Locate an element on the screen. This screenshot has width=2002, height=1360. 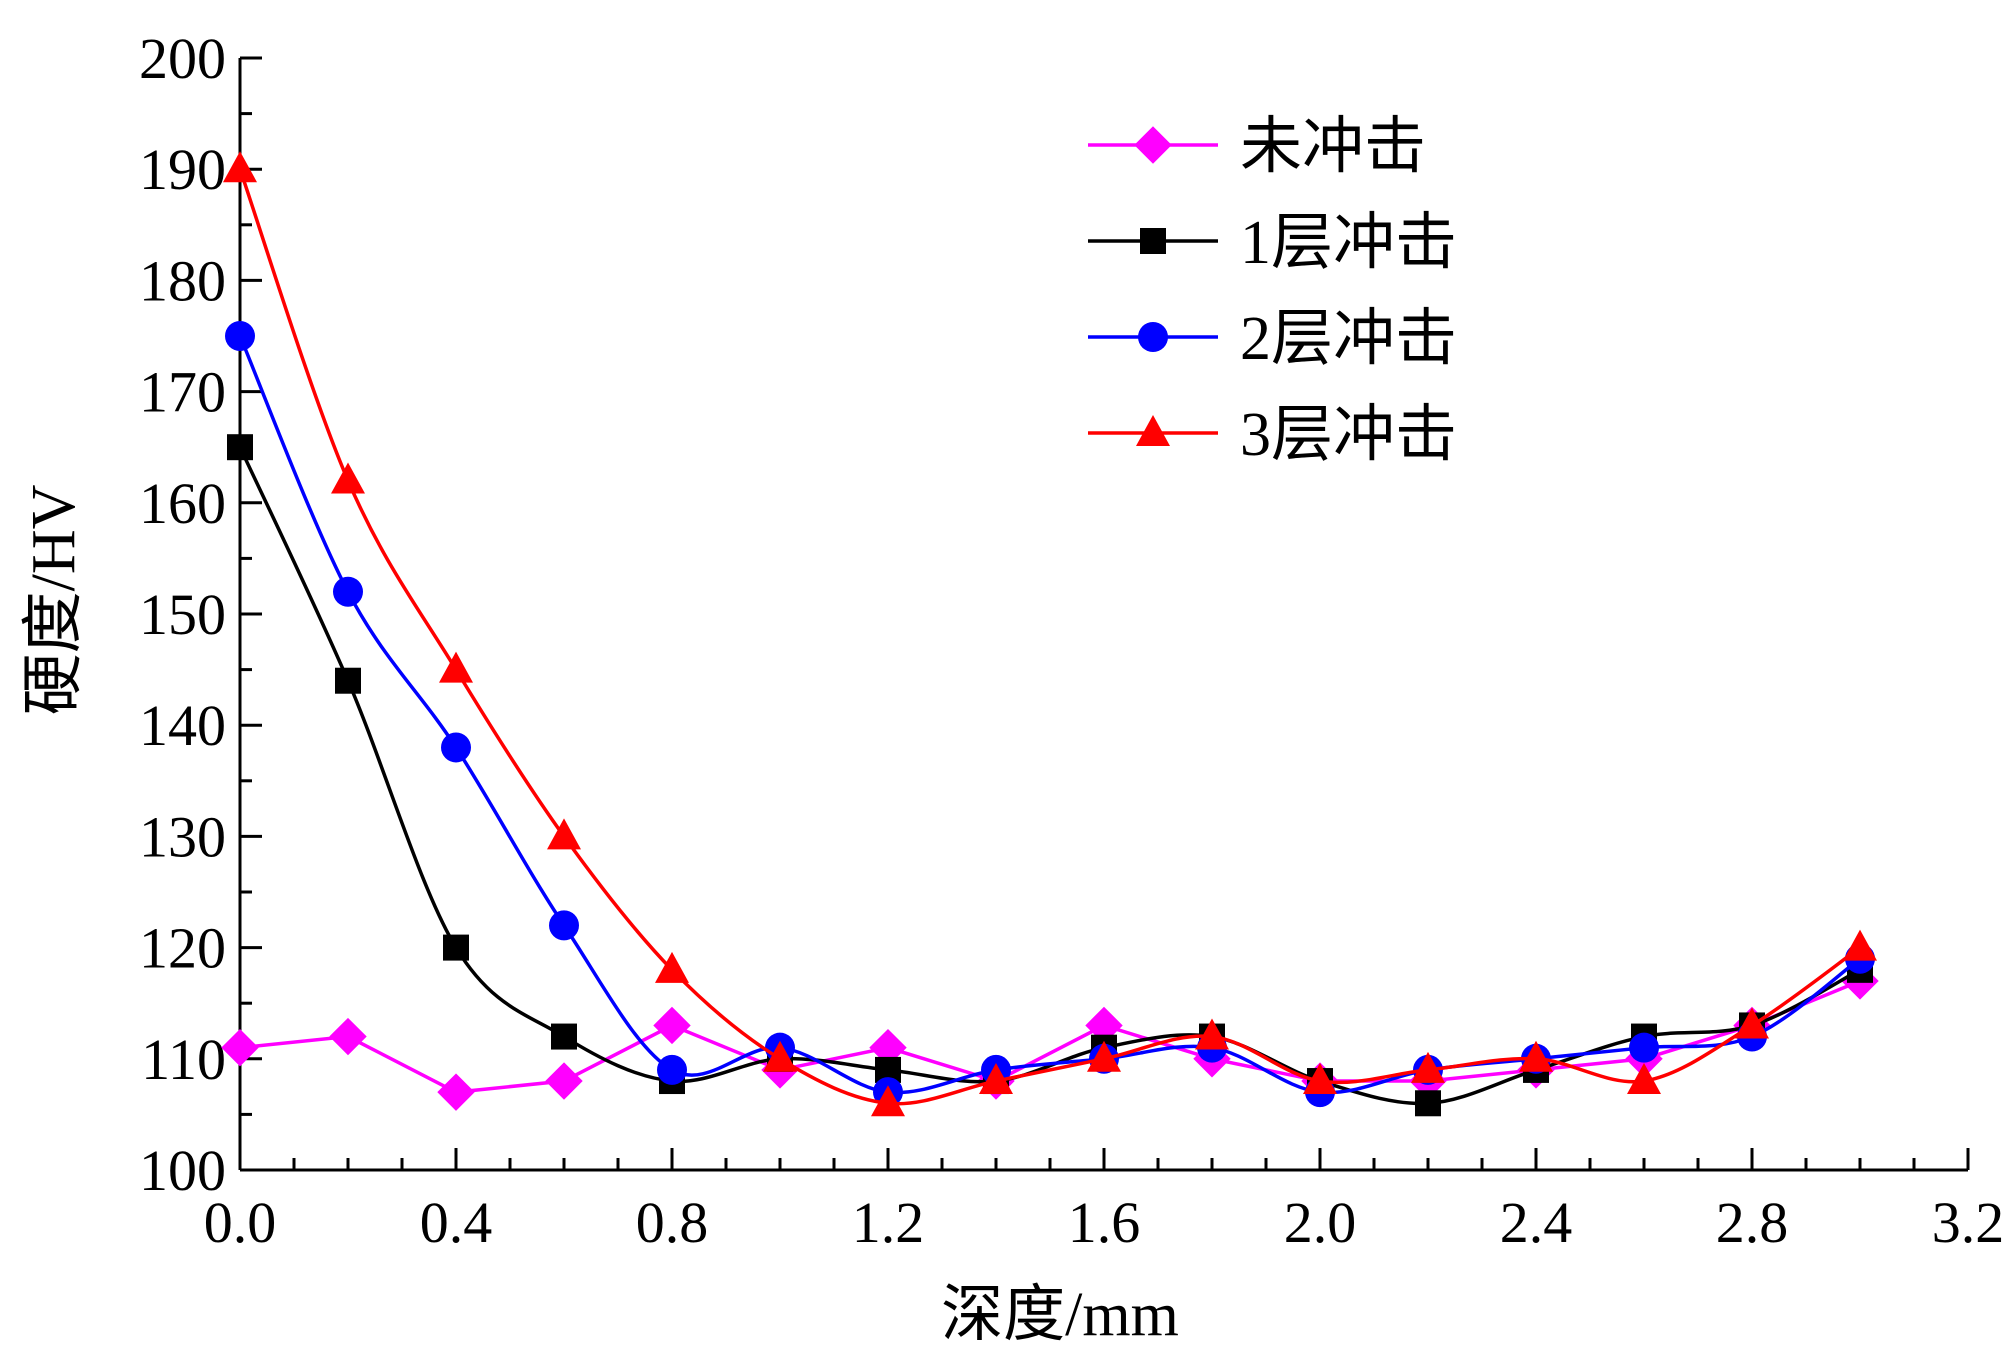
x-tick-label: 3.2 is located at coordinates (1967, 1222).